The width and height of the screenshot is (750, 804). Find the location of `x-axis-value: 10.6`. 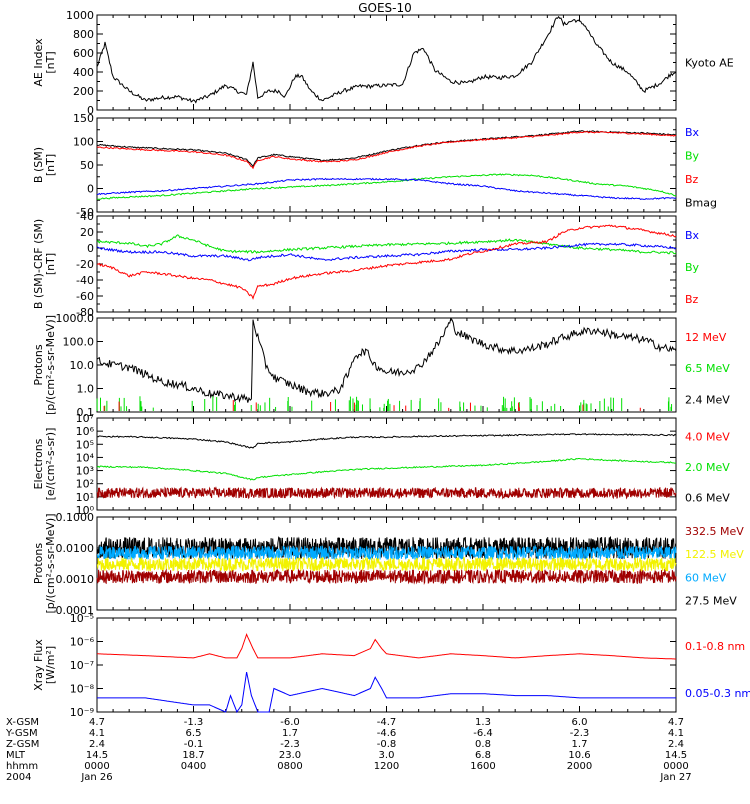

x-axis-value: 10.6 is located at coordinates (579, 755).